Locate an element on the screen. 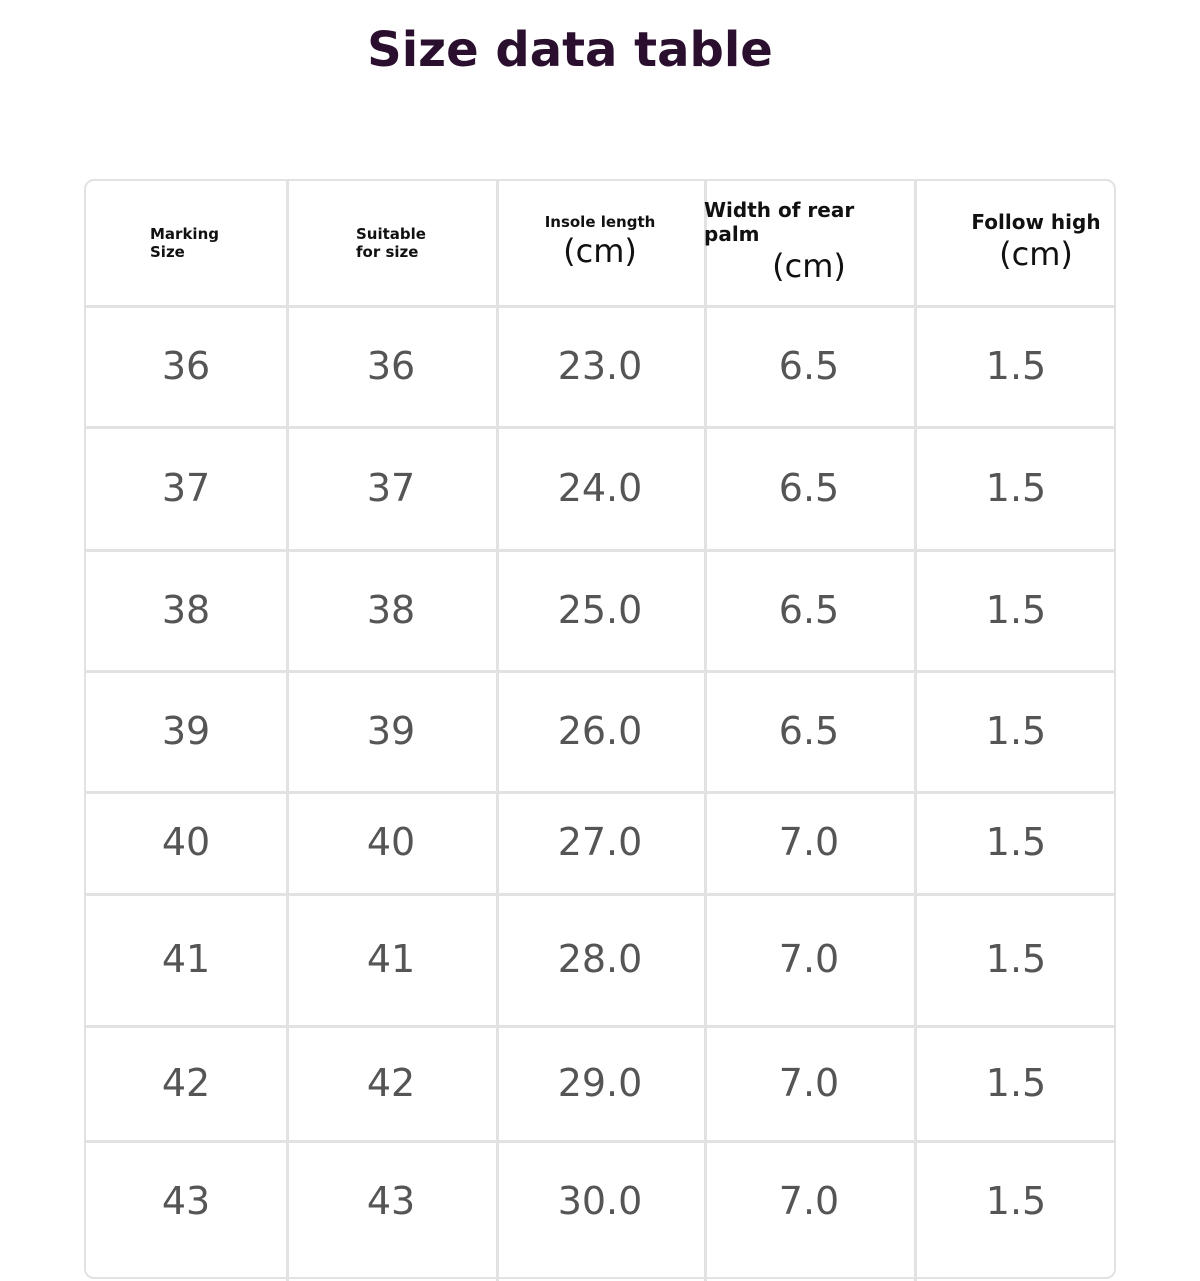 The height and width of the screenshot is (1281, 1200). header-cell: Suitable for size is located at coordinates (391, 243).